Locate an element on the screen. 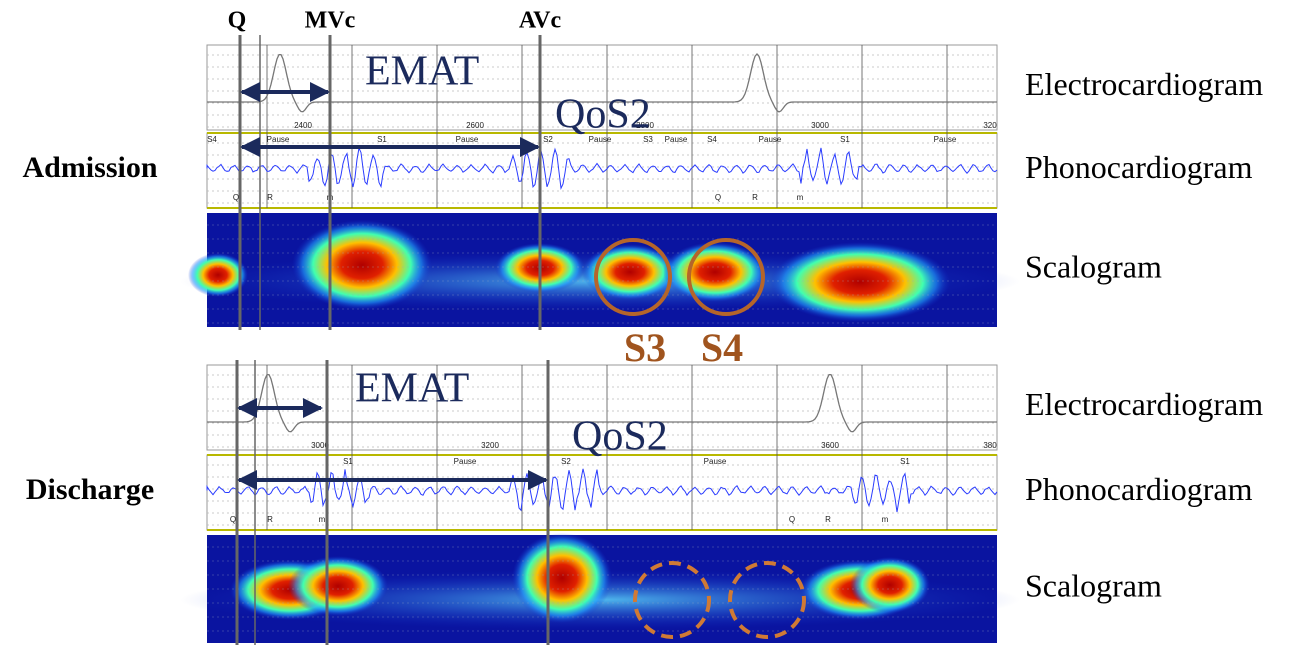 Image resolution: width=1312 pixels, height=645 pixels. ecg-tick-label: 2400 is located at coordinates (303, 125).